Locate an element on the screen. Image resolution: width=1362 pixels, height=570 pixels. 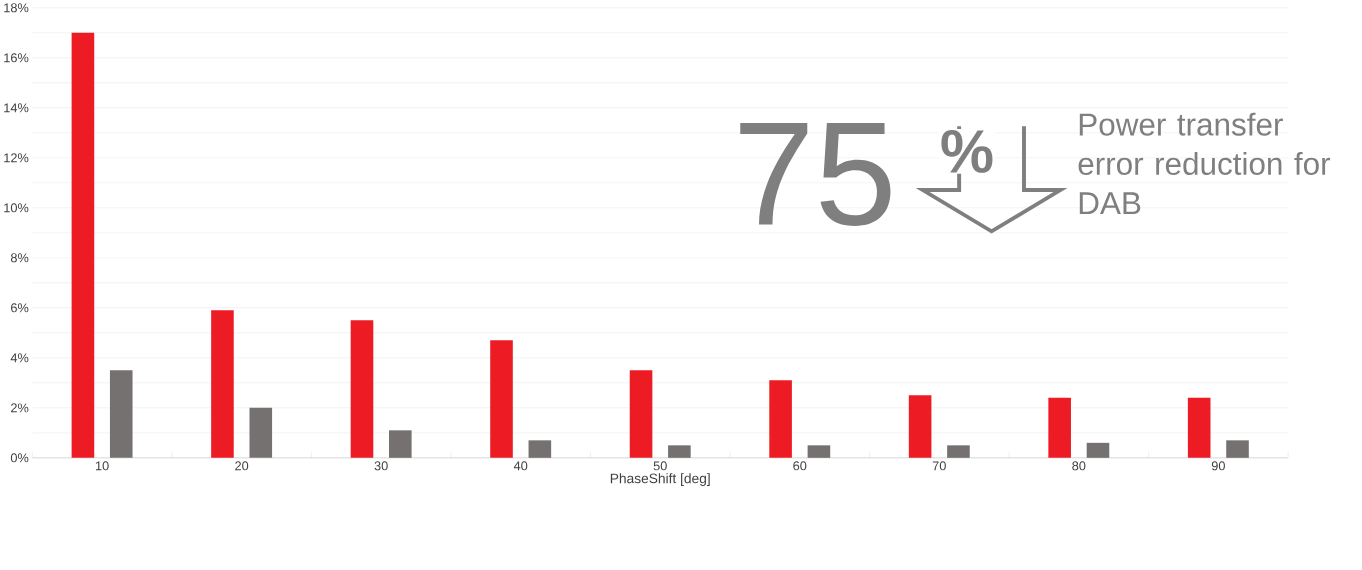
y-tick-label: 10% is located at coordinates (16, 208).